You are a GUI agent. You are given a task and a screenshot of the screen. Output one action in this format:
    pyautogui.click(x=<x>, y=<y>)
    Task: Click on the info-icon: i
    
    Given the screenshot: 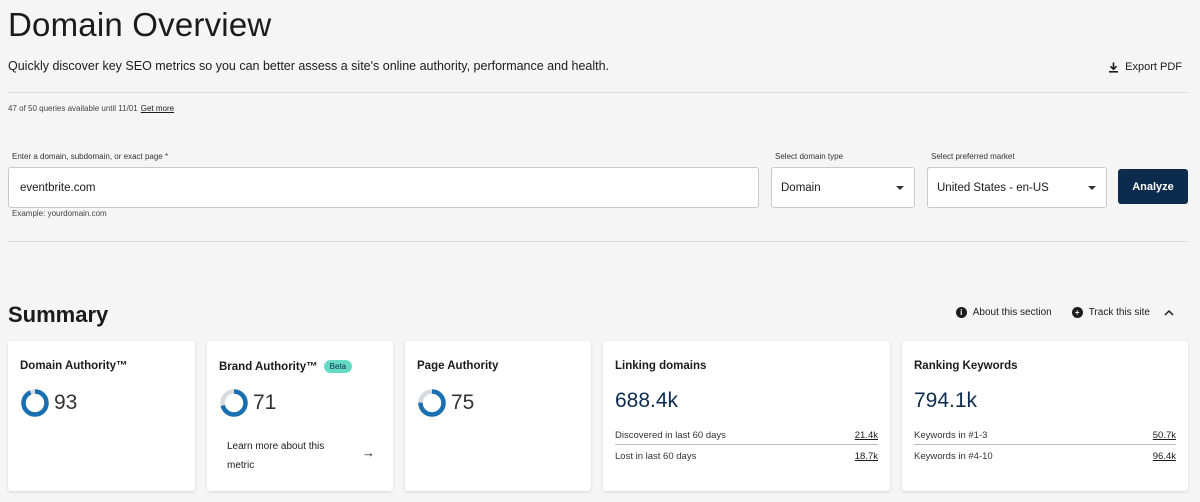 What is the action you would take?
    pyautogui.click(x=961, y=312)
    